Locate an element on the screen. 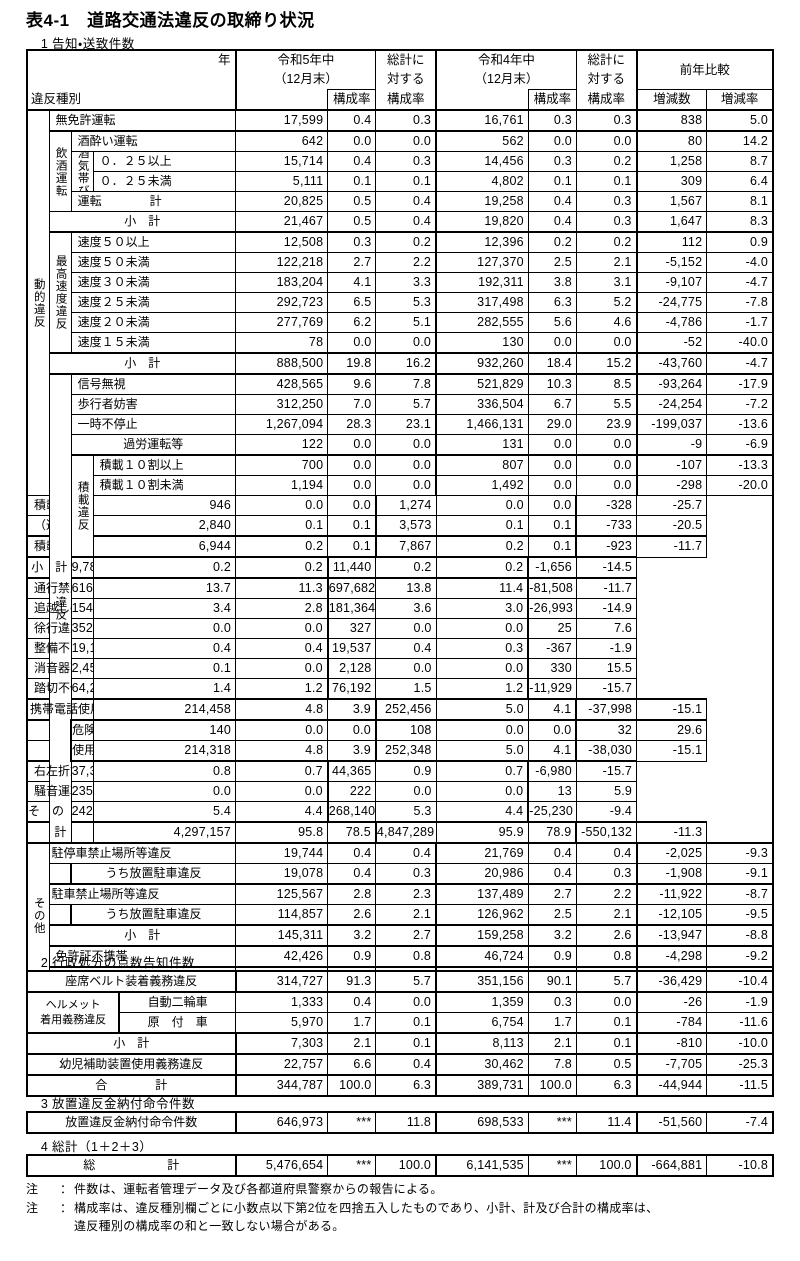 The width and height of the screenshot is (800, 1261). cell-delta-count: 838 is located at coordinates (672, 120).